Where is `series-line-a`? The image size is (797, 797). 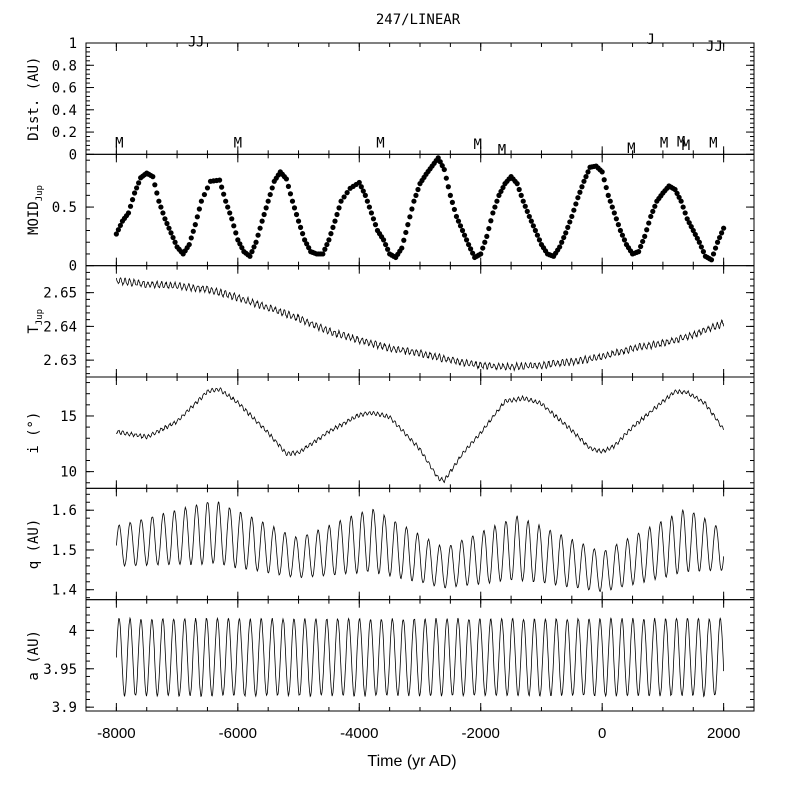 series-line-a is located at coordinates (420, 657).